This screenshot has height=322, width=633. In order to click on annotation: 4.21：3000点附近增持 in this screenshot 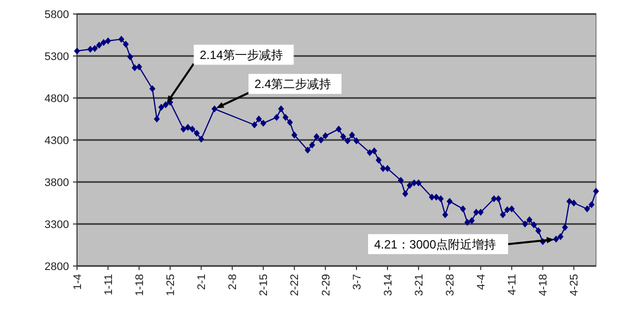, I will do `click(435, 244)`.